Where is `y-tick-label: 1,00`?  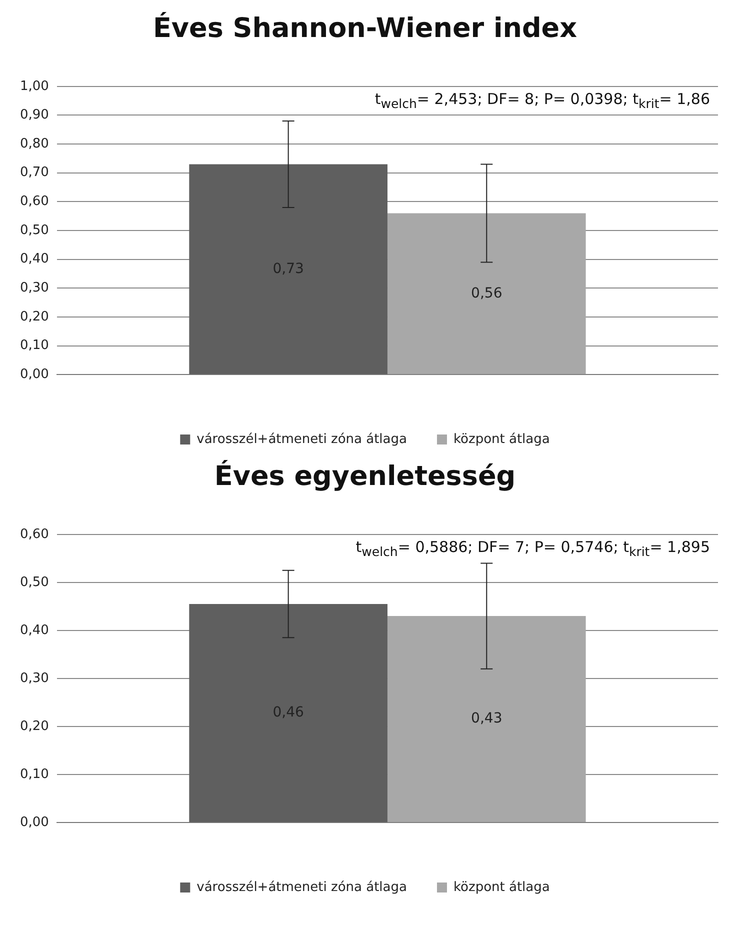 y-tick-label: 1,00 is located at coordinates (34, 86).